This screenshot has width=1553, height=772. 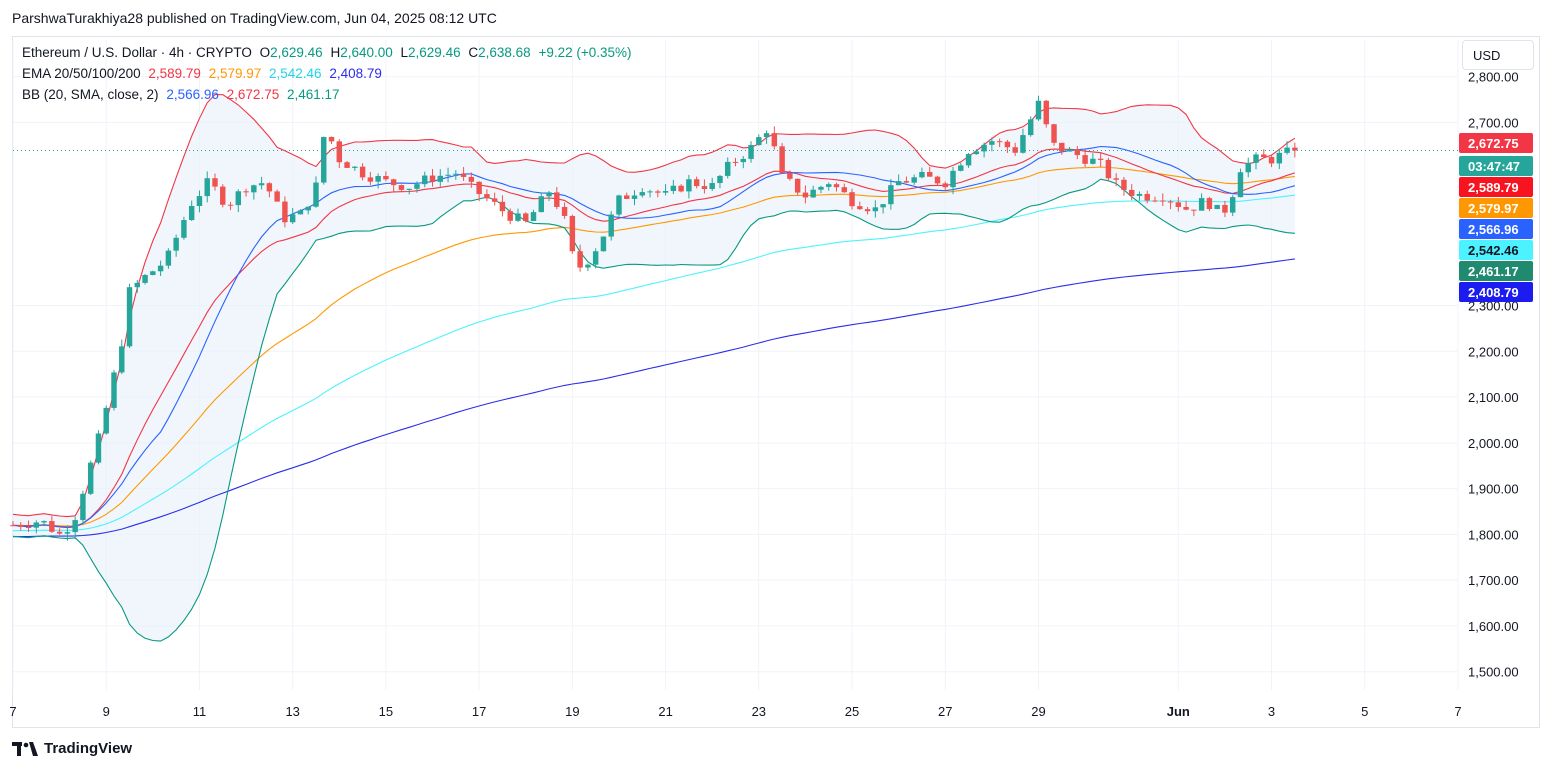 I want to click on currency-selector: USD, so click(x=1498, y=55).